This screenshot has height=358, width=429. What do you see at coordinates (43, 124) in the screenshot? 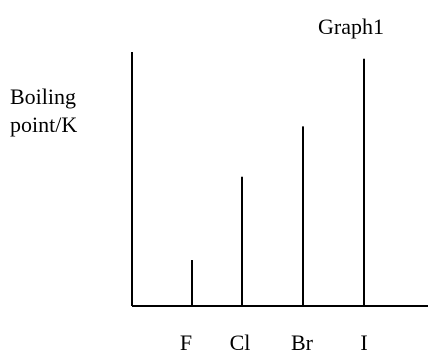
I see `y-axis-label-line-2: point/K` at bounding box center [43, 124].